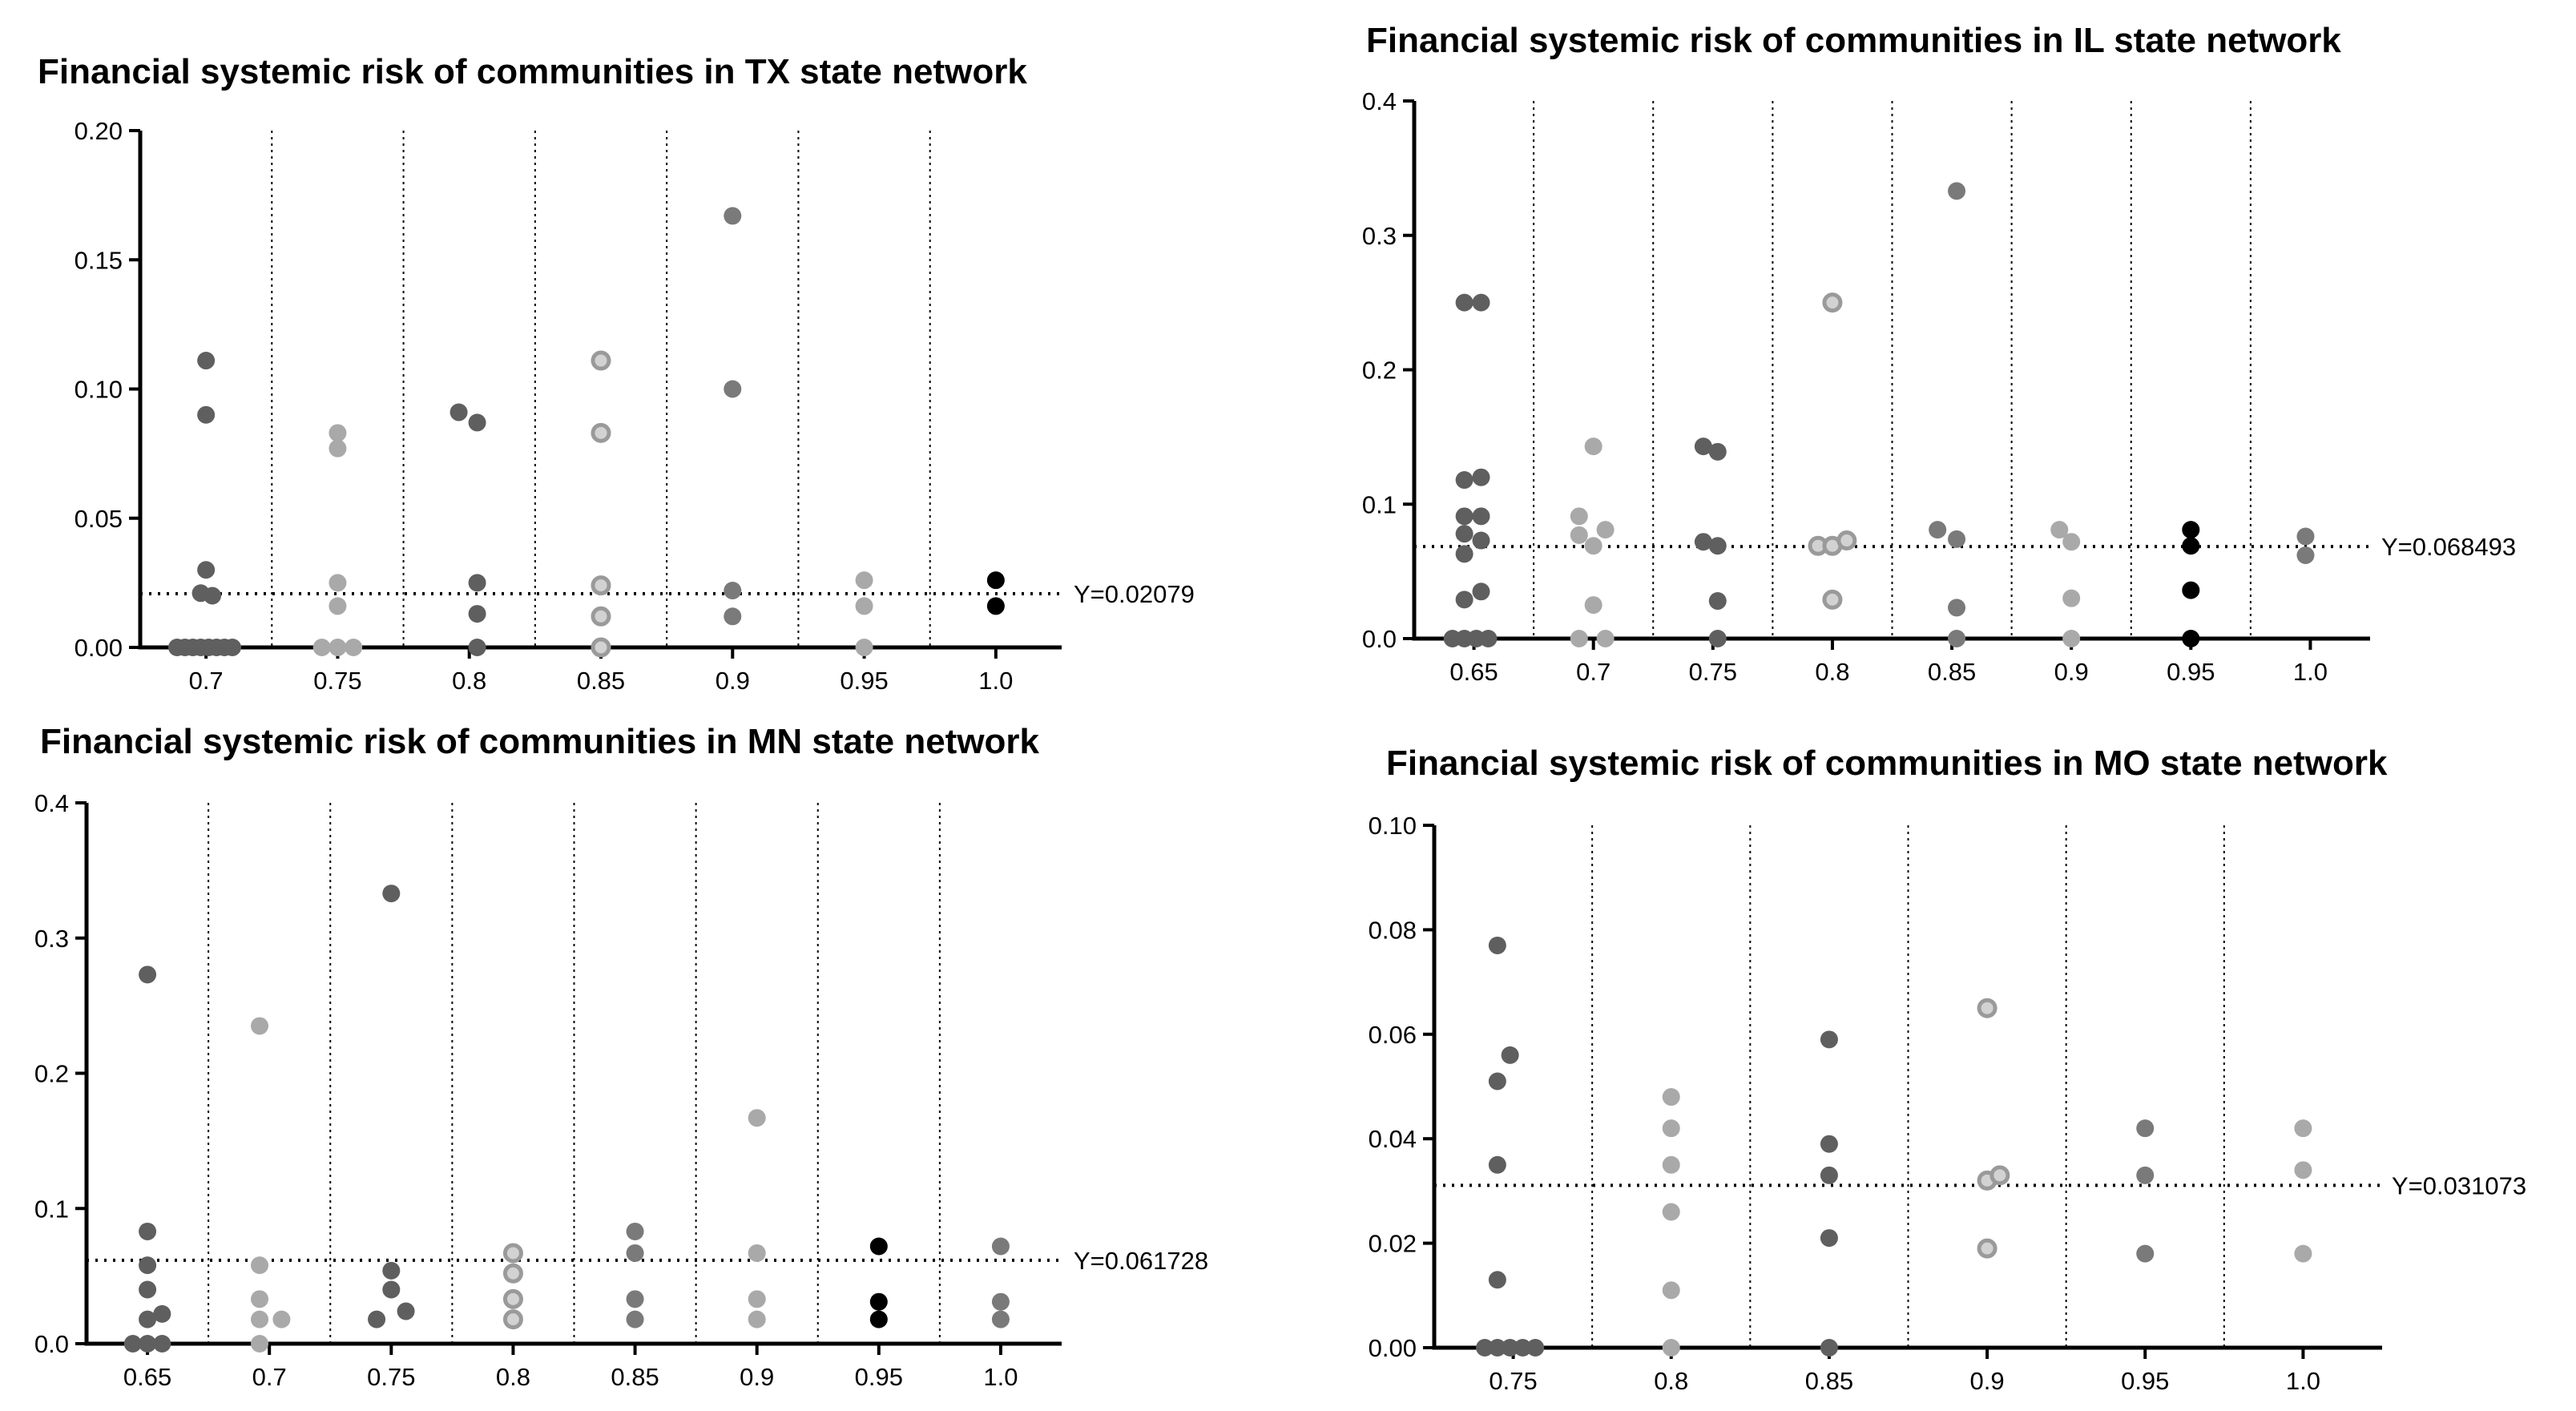 The height and width of the screenshot is (1411, 2576). Describe the element at coordinates (337, 681) in the screenshot. I see `tx-x-tick-label: 0.75` at that location.